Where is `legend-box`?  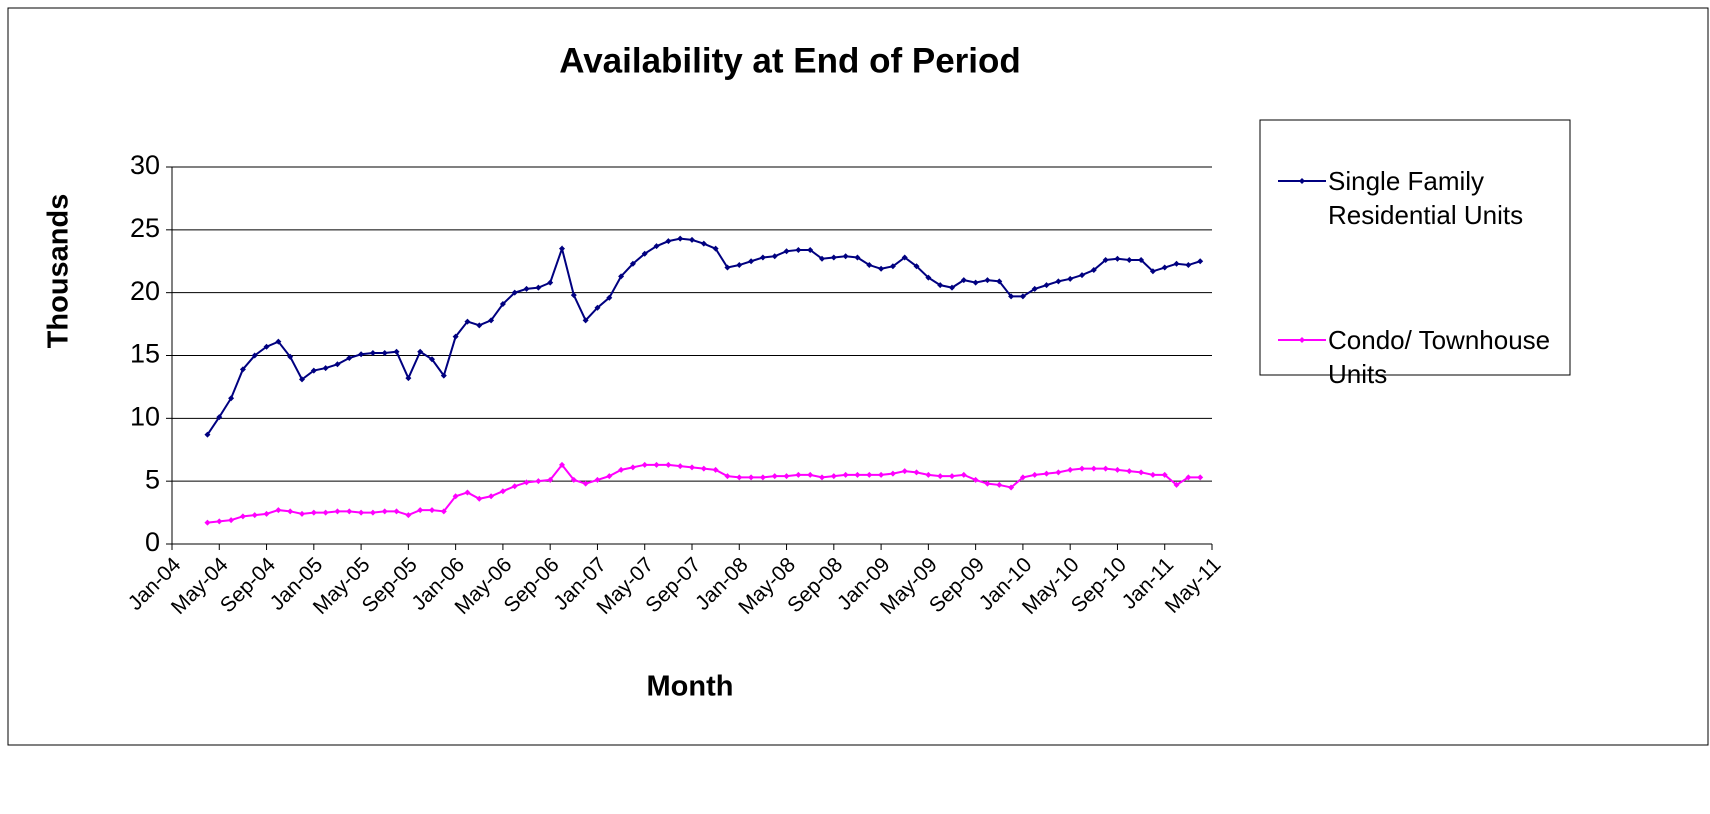 legend-box is located at coordinates (1415, 247).